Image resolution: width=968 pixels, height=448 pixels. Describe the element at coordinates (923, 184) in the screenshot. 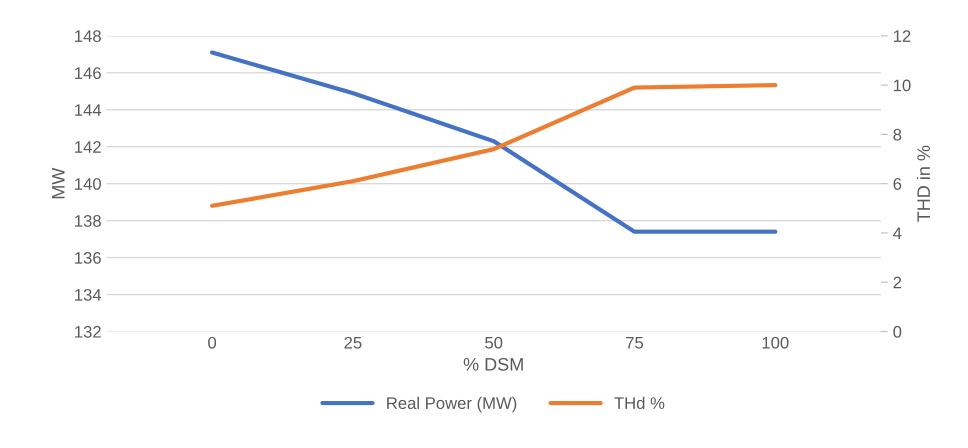

I see `y2-axis-title: THD in %` at that location.